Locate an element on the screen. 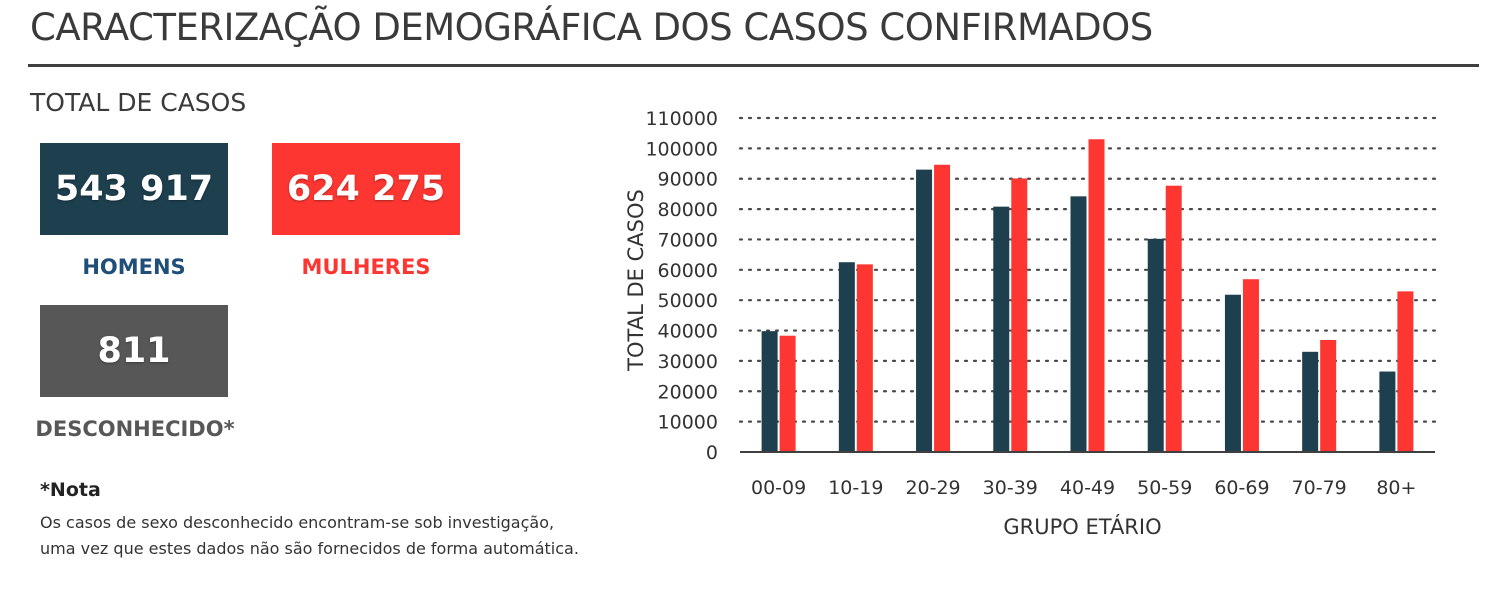 This screenshot has height=591, width=1500. x-tick-label: 60-69 is located at coordinates (1241, 488).